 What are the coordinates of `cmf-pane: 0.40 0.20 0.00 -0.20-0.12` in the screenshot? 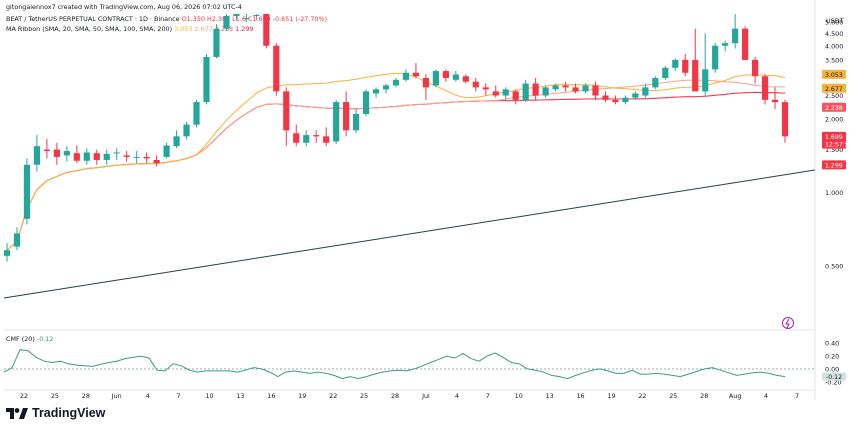 It's located at (424, 363).